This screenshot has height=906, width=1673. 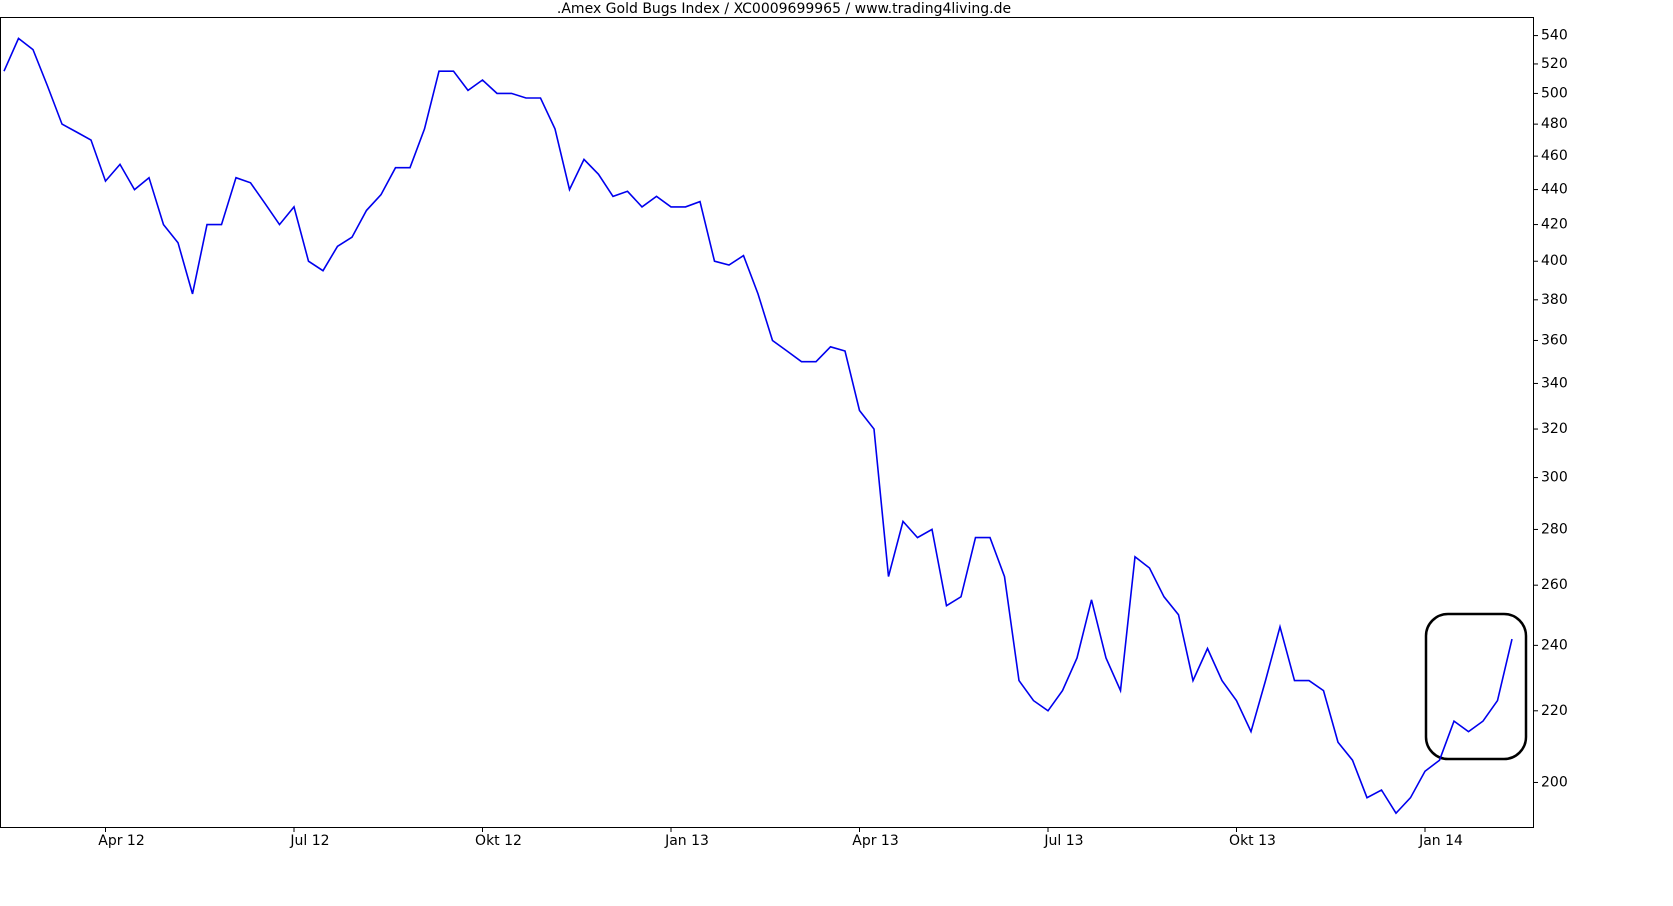 I want to click on y-tick-label: 420, so click(x=1554, y=225).